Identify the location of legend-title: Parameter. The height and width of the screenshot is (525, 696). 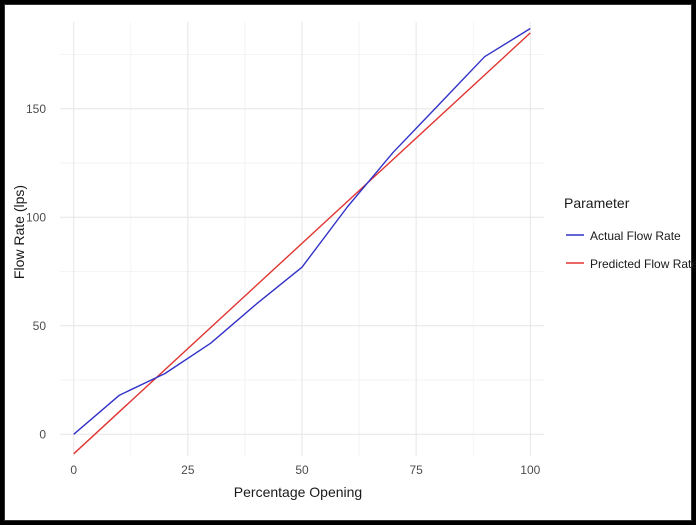
(597, 203).